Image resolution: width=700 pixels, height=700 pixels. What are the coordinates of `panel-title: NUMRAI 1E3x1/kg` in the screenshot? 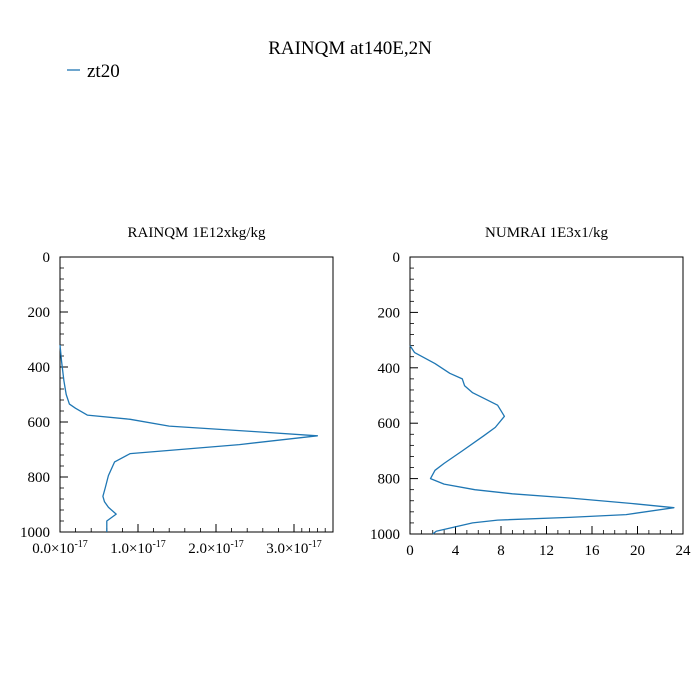 It's located at (546, 233).